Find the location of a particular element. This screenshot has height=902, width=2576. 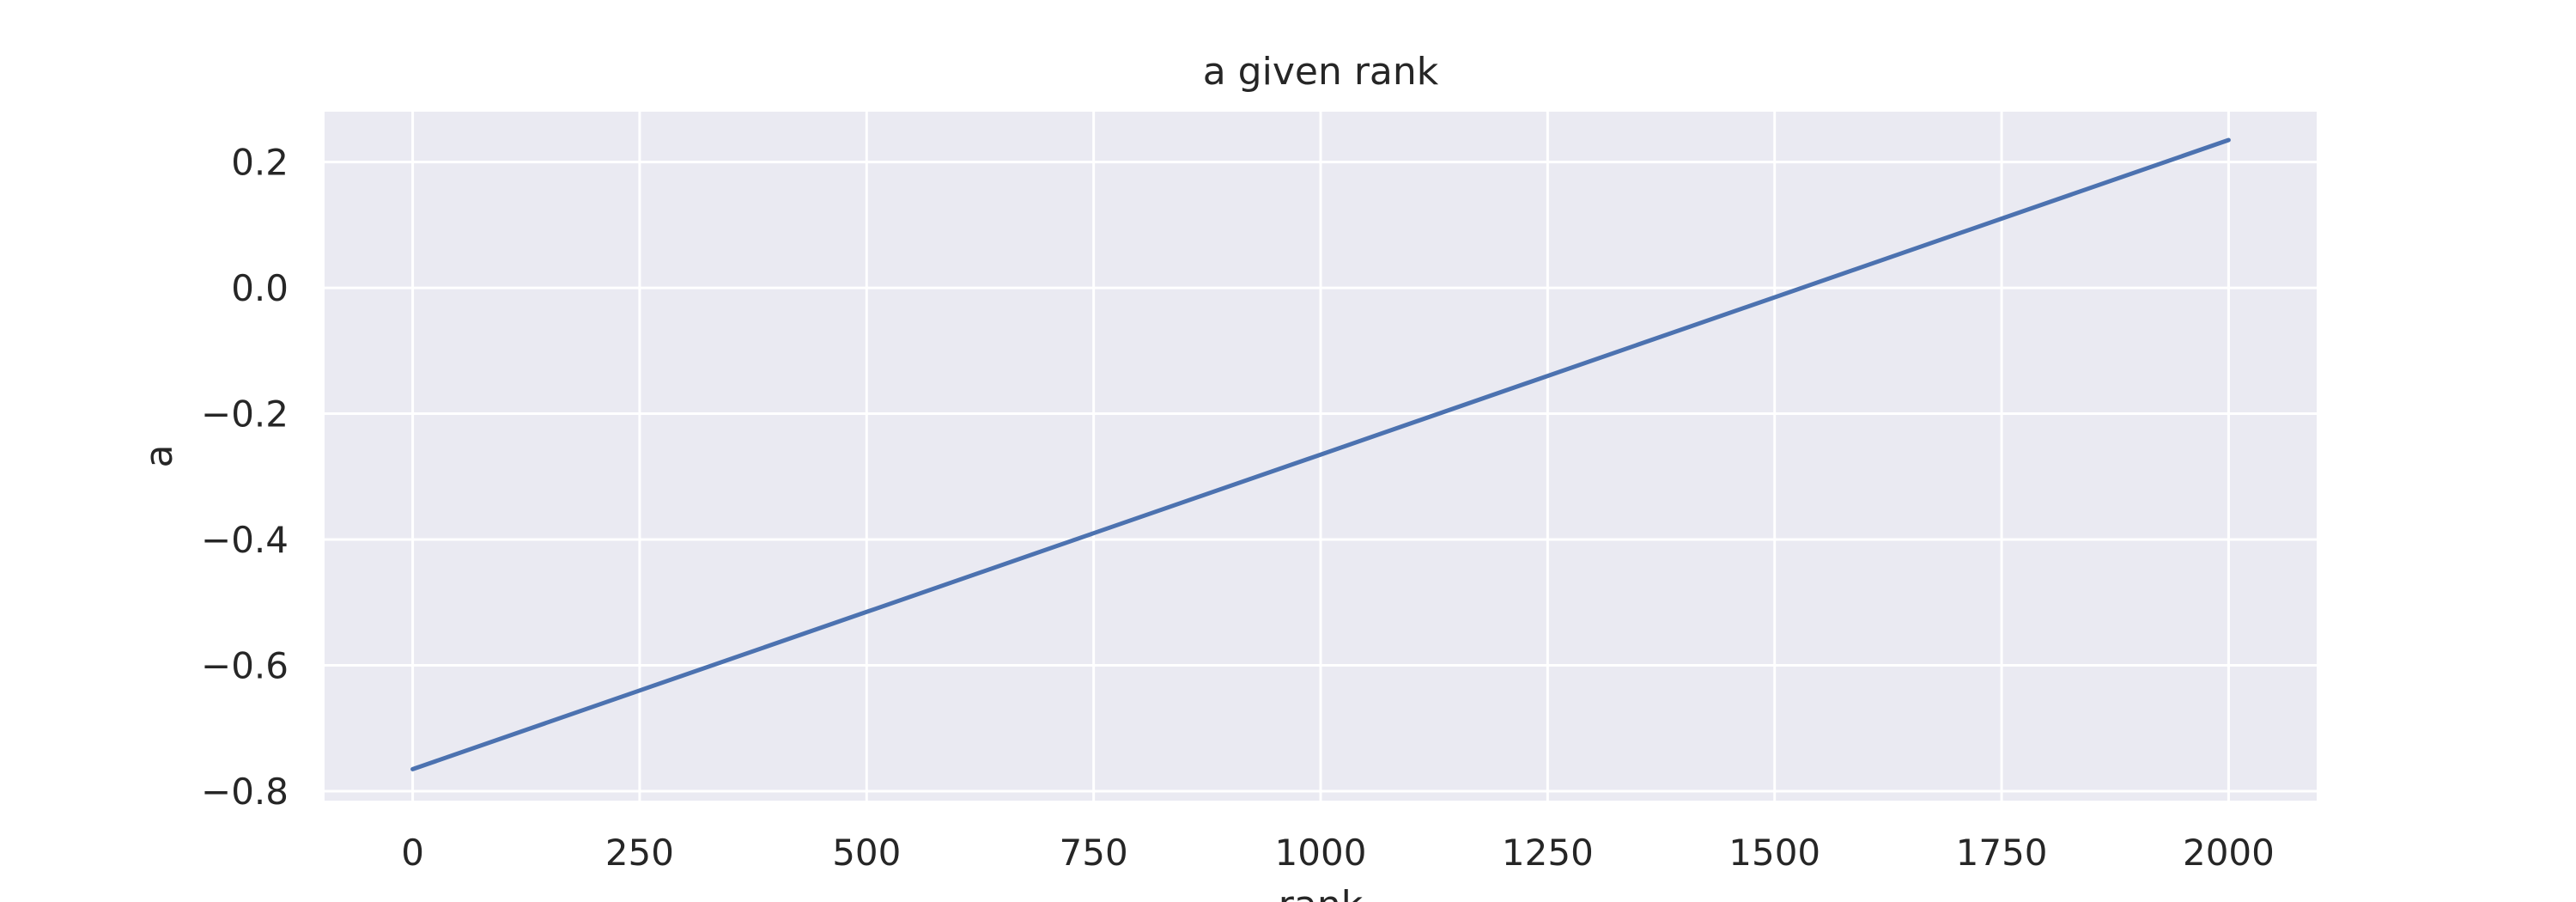

y-tick-label: −0.8 is located at coordinates (245, 792).